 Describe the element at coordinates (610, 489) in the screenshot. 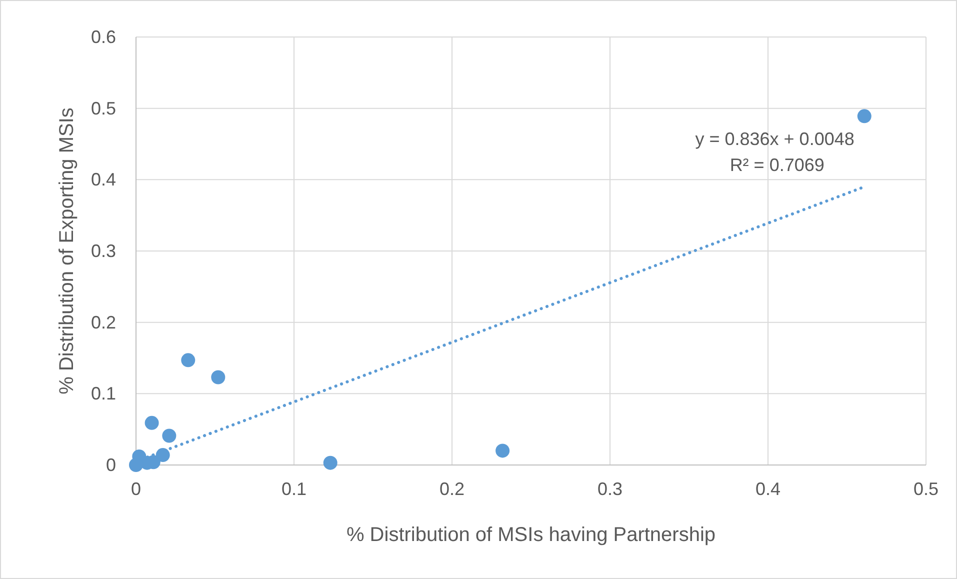

I see `x-tick-label: 0.3` at that location.